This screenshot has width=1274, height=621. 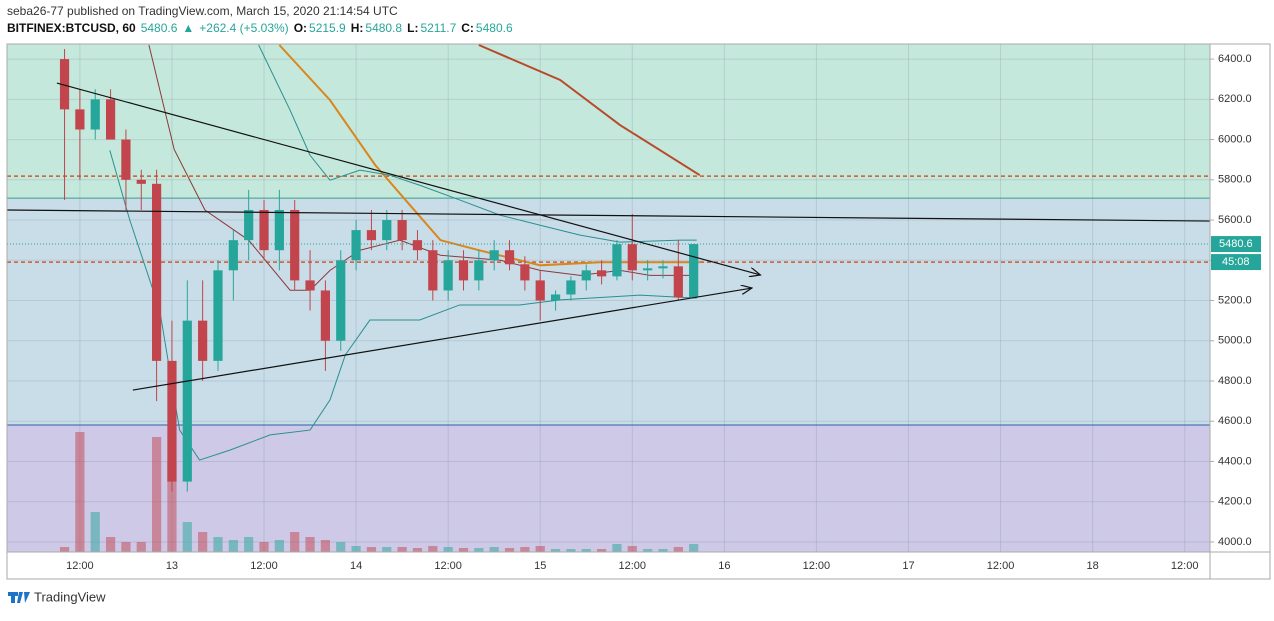 I want to click on header-arrow: ▲, so click(x=188, y=28).